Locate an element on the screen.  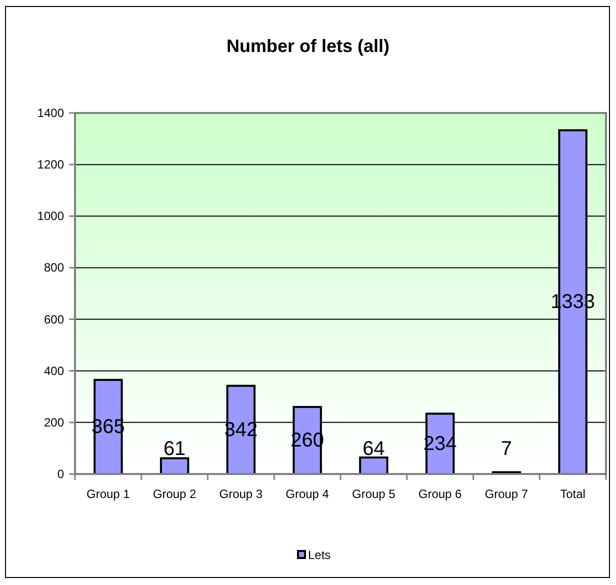
data-label: 64 is located at coordinates (373, 449).